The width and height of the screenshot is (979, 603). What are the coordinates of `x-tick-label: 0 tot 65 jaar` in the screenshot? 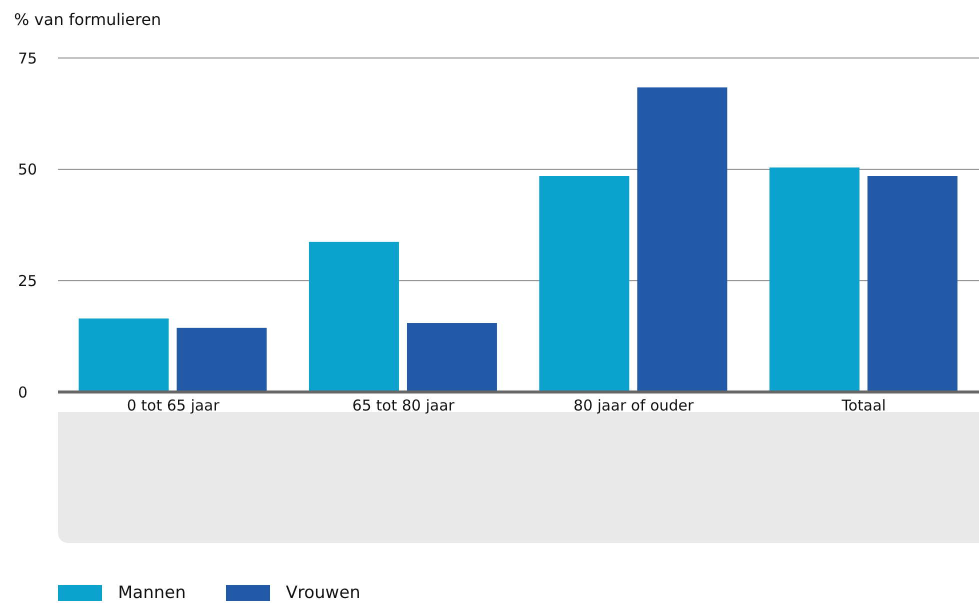 It's located at (173, 405).